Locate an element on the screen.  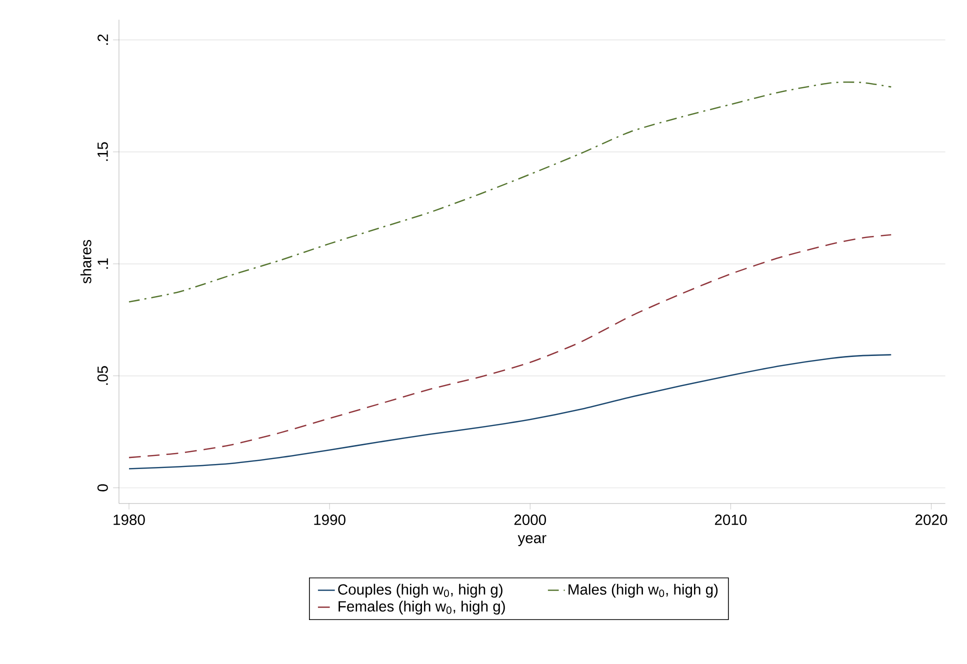
y-tick-label: .05 is located at coordinates (102, 375).